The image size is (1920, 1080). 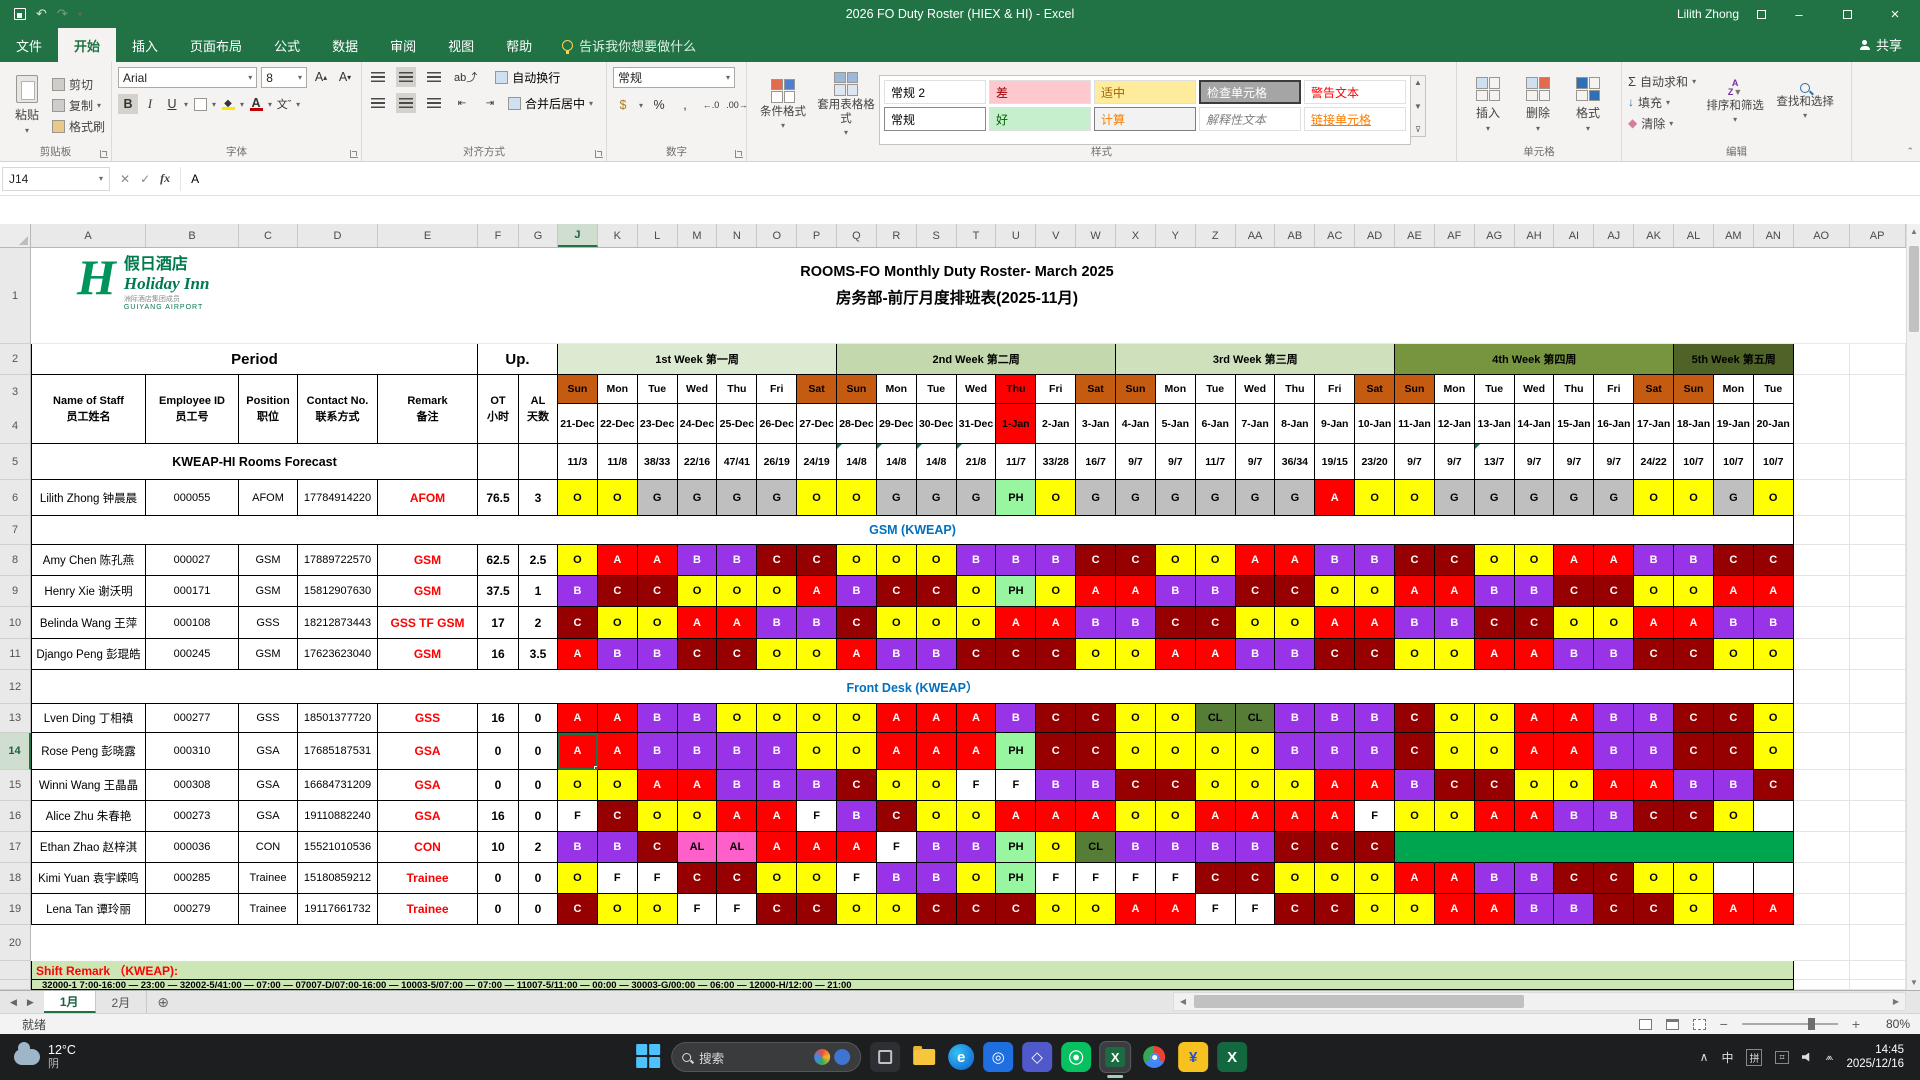 What do you see at coordinates (538, 878) in the screenshot?
I see `staff-al-cell: 0` at bounding box center [538, 878].